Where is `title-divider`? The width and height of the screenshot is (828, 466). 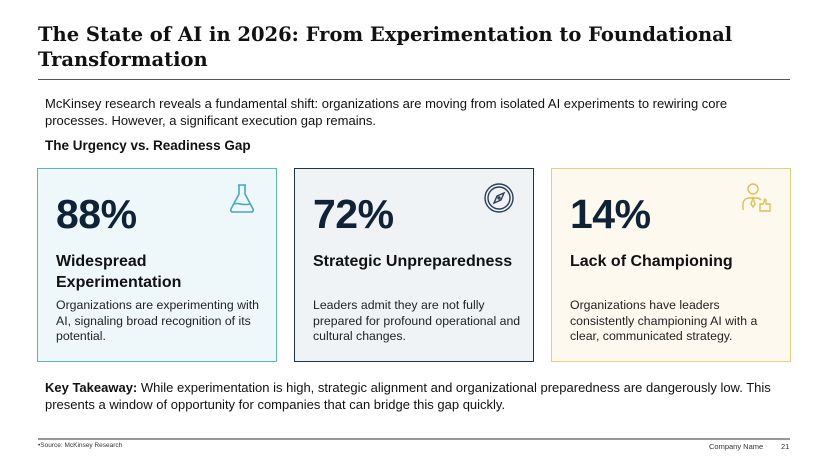
title-divider is located at coordinates (414, 79).